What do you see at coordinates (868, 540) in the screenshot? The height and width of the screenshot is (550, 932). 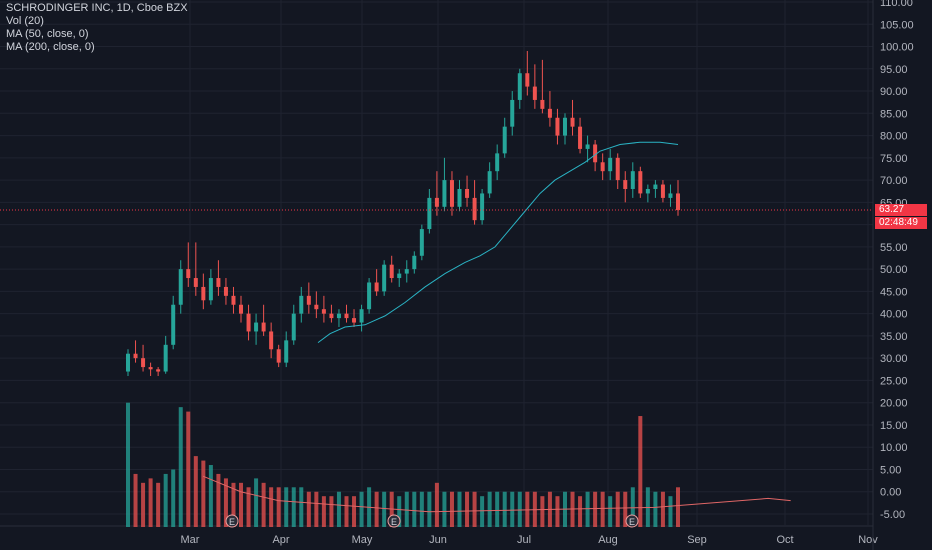 I see `time-tick-label: Nov` at bounding box center [868, 540].